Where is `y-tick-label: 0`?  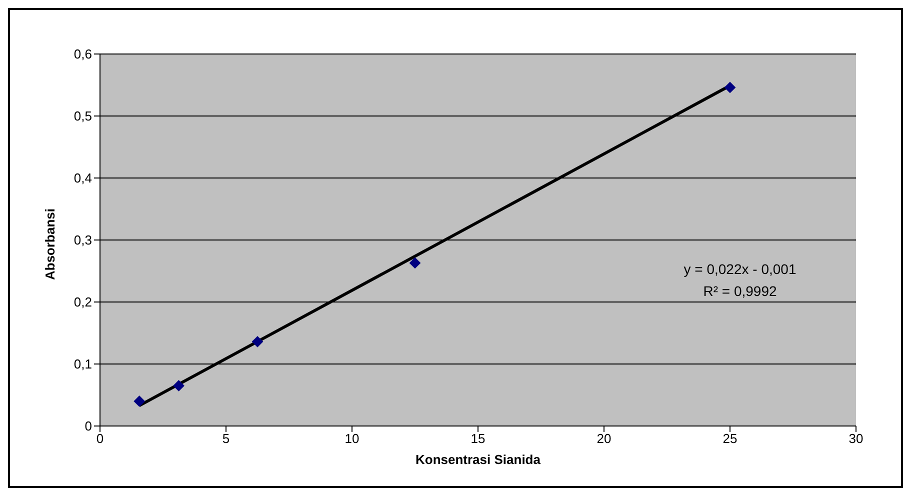 y-tick-label: 0 is located at coordinates (88, 426).